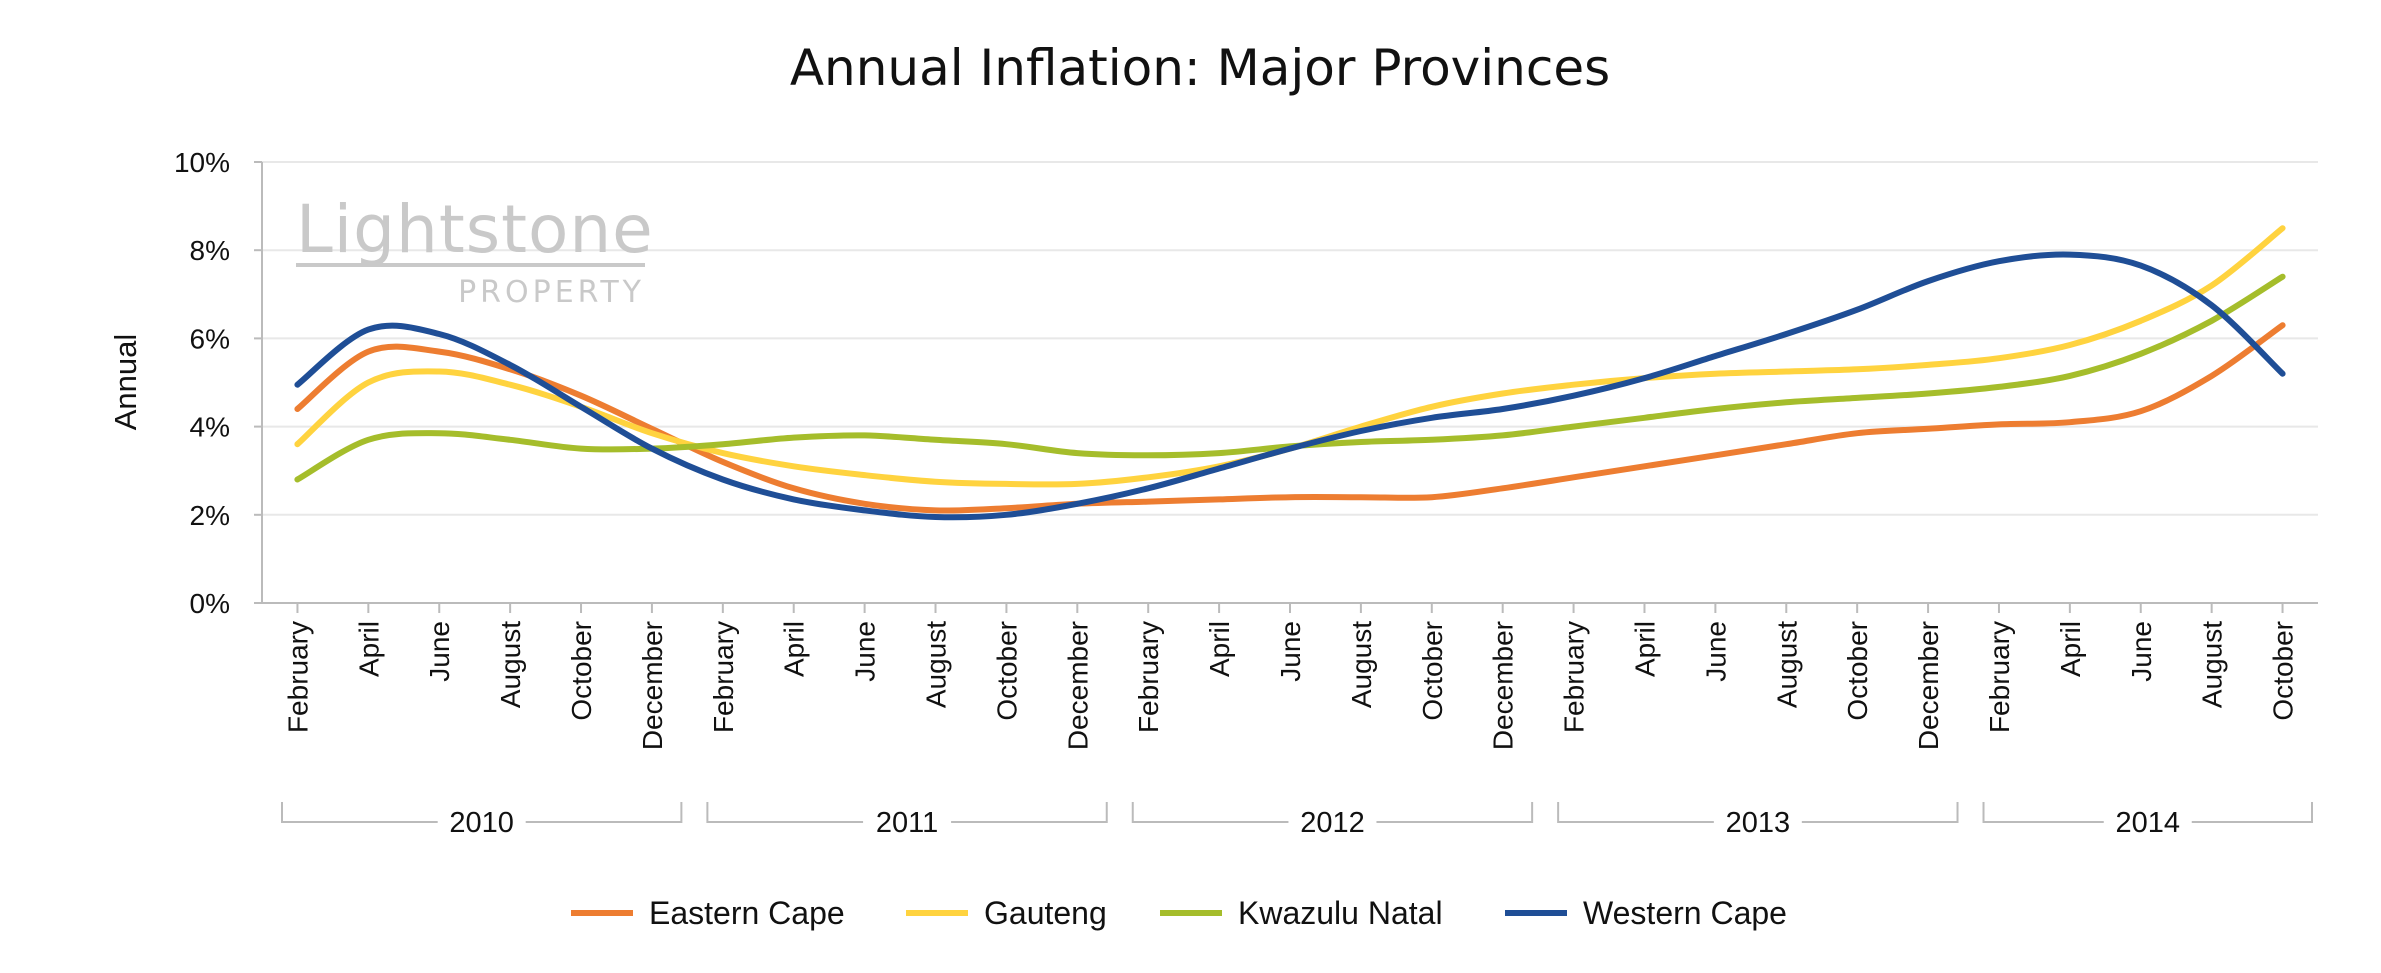 The width and height of the screenshot is (2381, 973). What do you see at coordinates (1297, 820) in the screenshot?
I see `year-group-labels: 2010 2011 2012 2013 2014` at bounding box center [1297, 820].